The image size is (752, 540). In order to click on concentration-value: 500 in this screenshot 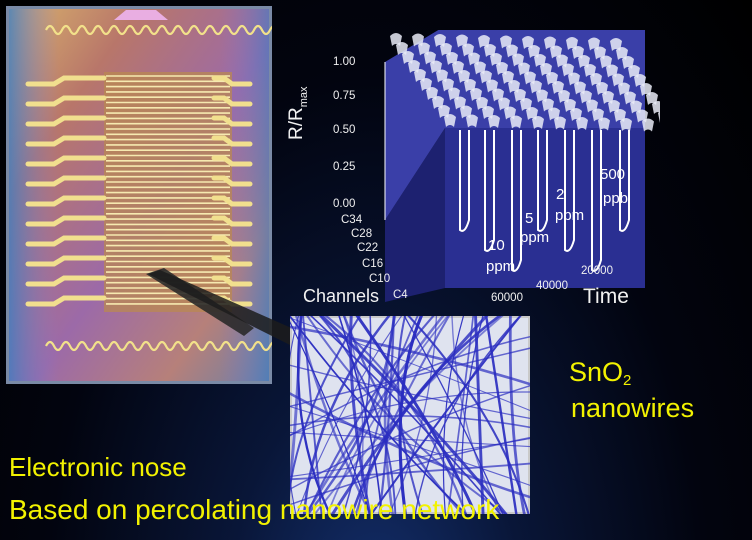, I will do `click(613, 174)`.